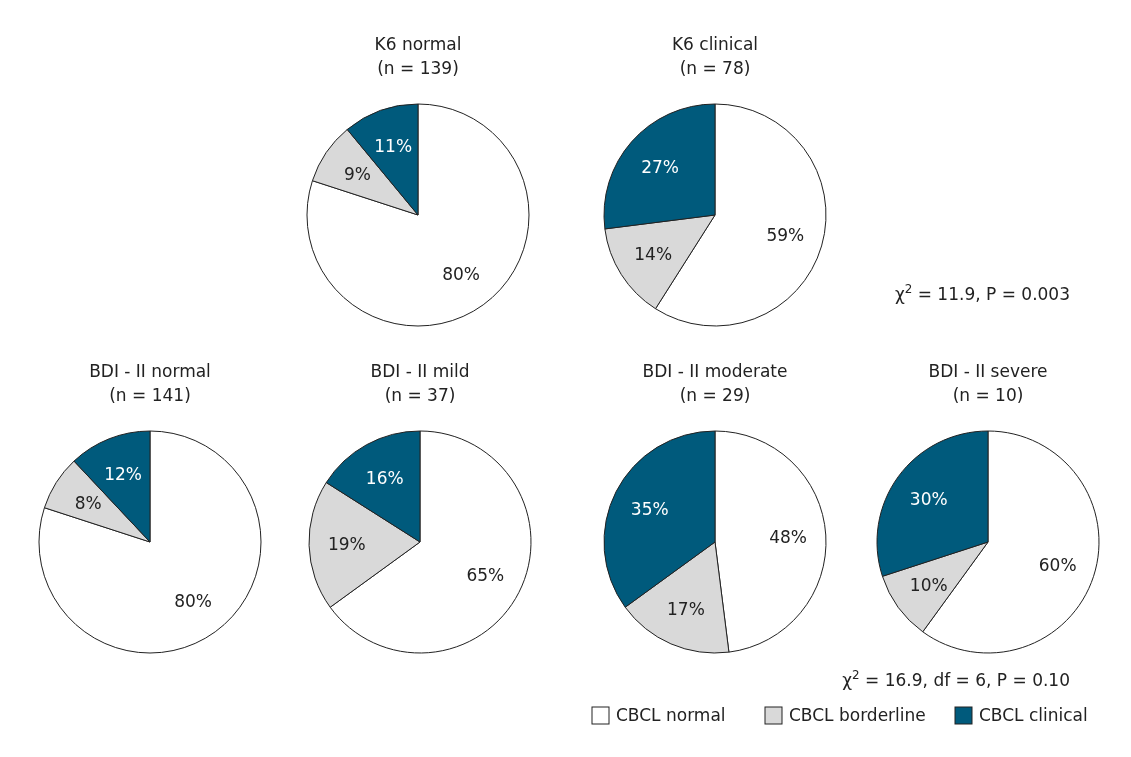 This screenshot has height=757, width=1131. I want to click on text: χ$^{2}$ = 11.9, P = 0.003, so click(982, 293).